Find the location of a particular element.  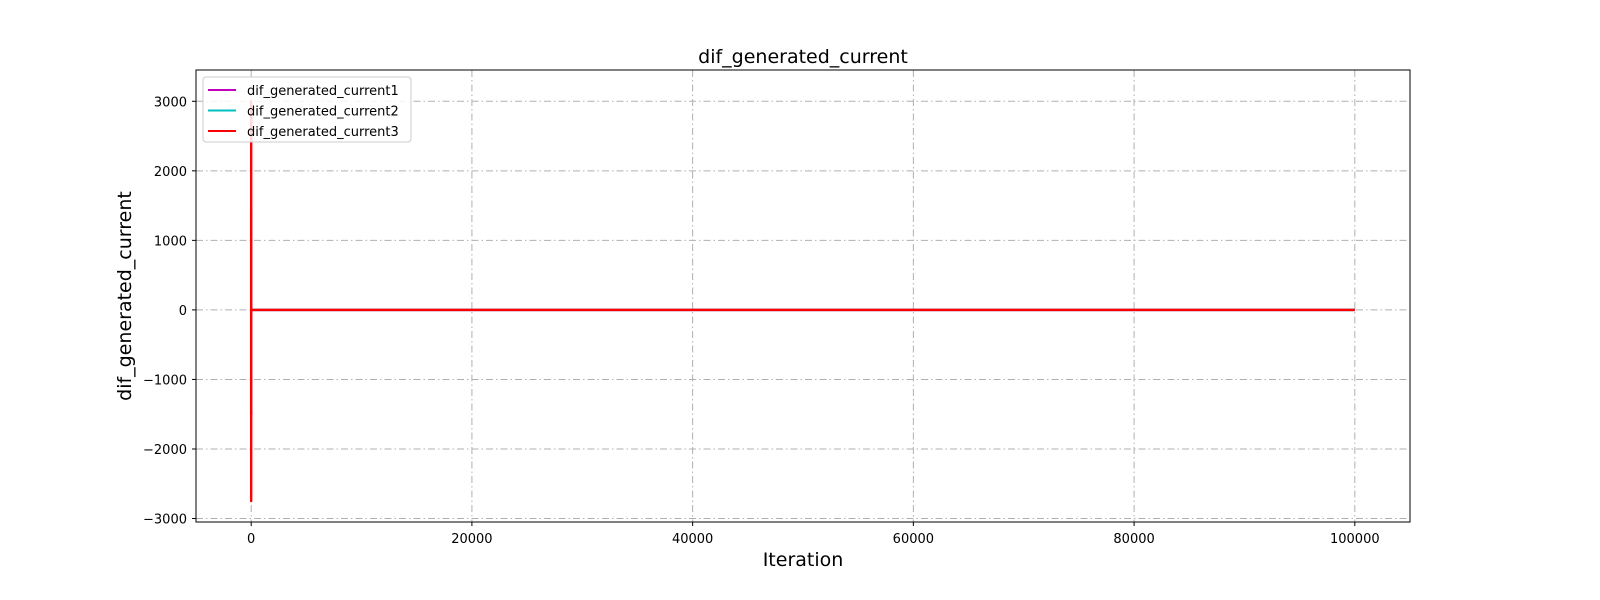

legend-label-2: dif_generated_current2 is located at coordinates (323, 112).